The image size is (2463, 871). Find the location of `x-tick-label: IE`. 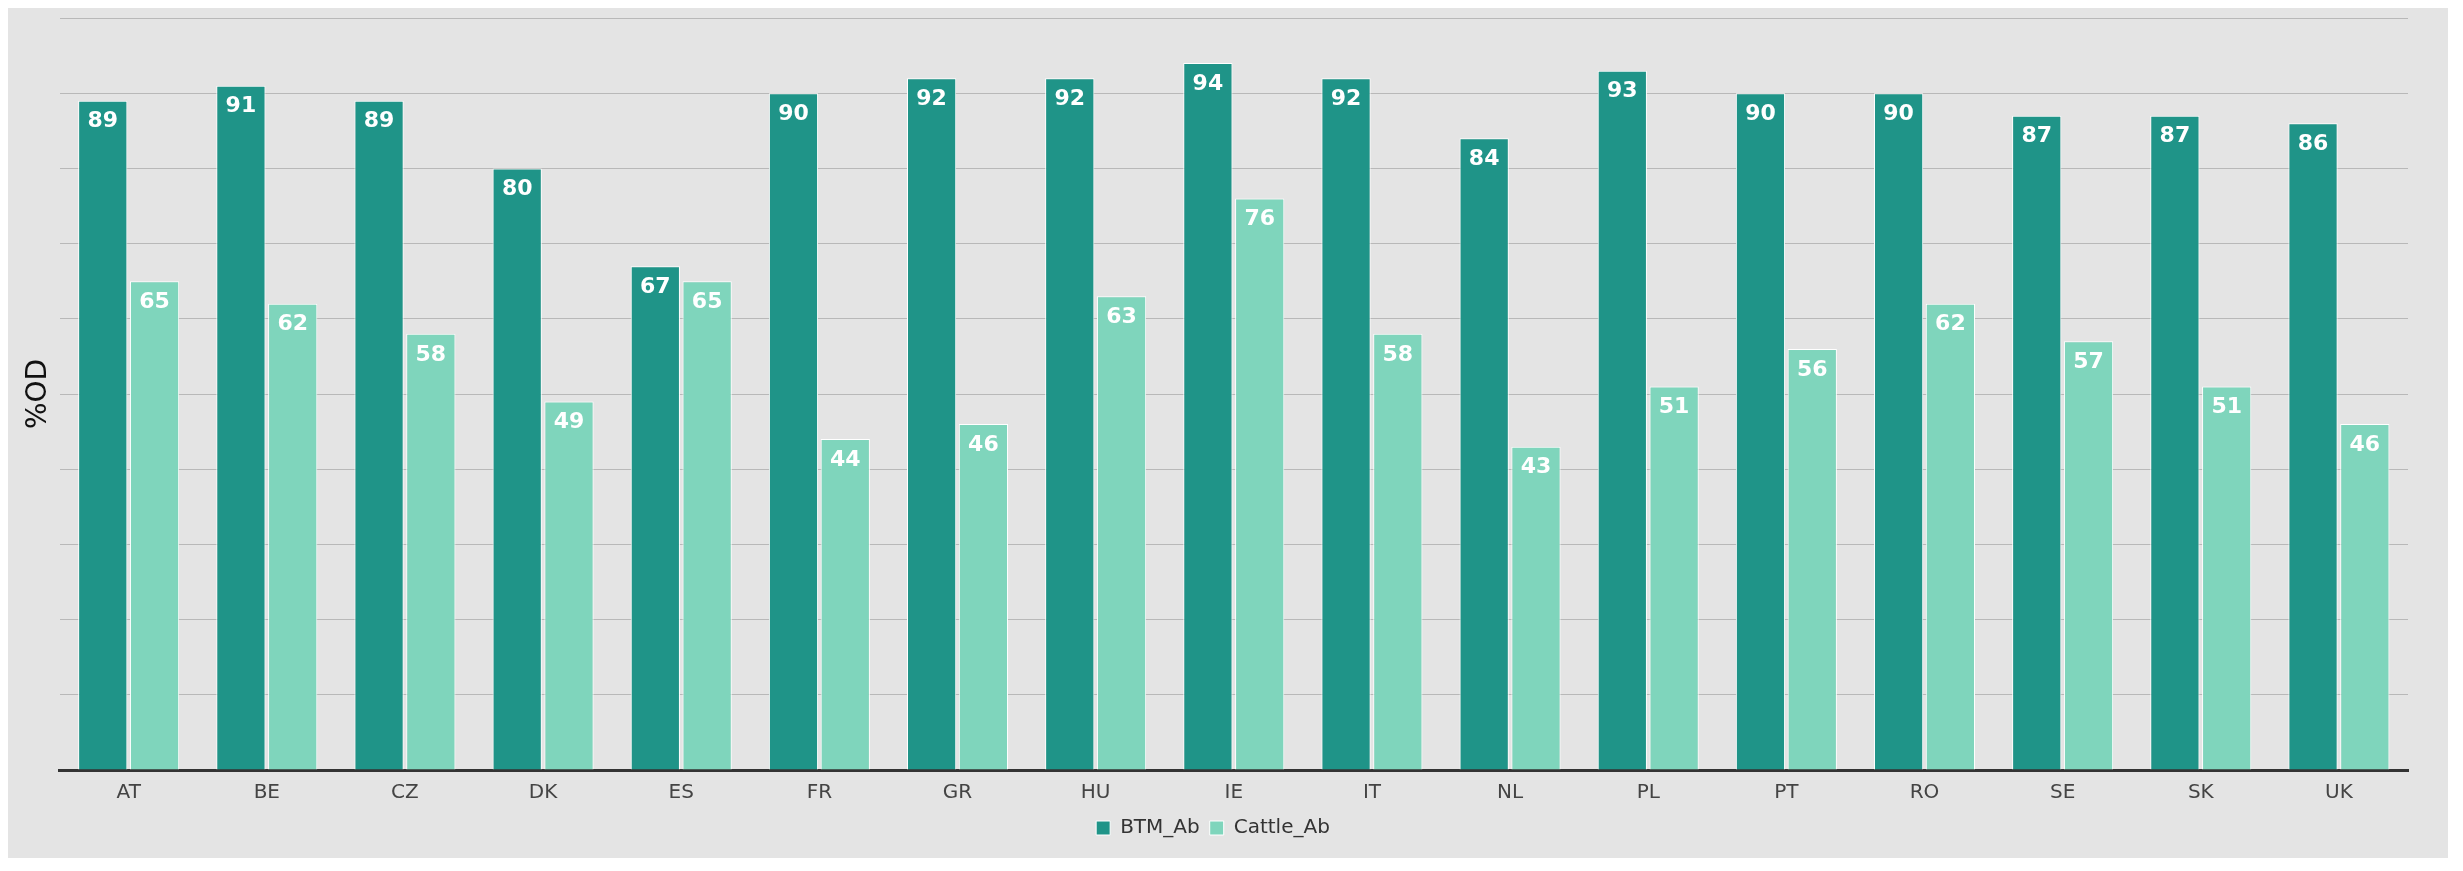

x-tick-label: IE is located at coordinates (1234, 791).